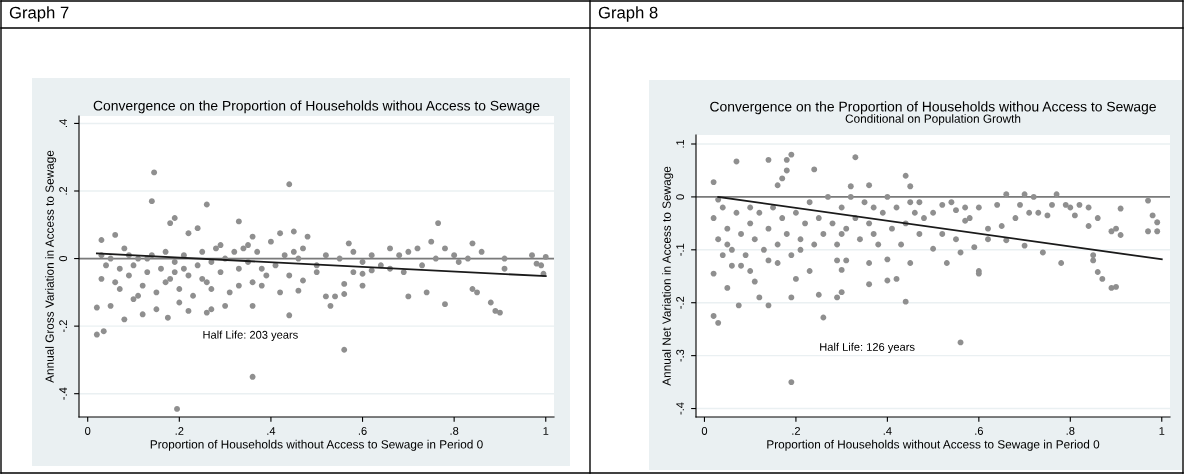  Describe the element at coordinates (680, 143) in the screenshot. I see `y-tick-label: .1` at that location.